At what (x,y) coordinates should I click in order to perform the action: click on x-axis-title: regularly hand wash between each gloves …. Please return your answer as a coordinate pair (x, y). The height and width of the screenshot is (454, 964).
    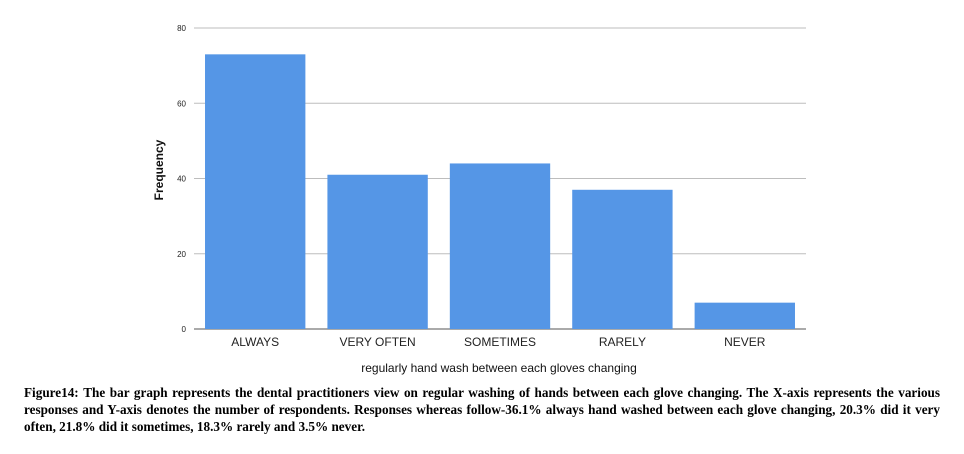
    Looking at the image, I should click on (499, 368).